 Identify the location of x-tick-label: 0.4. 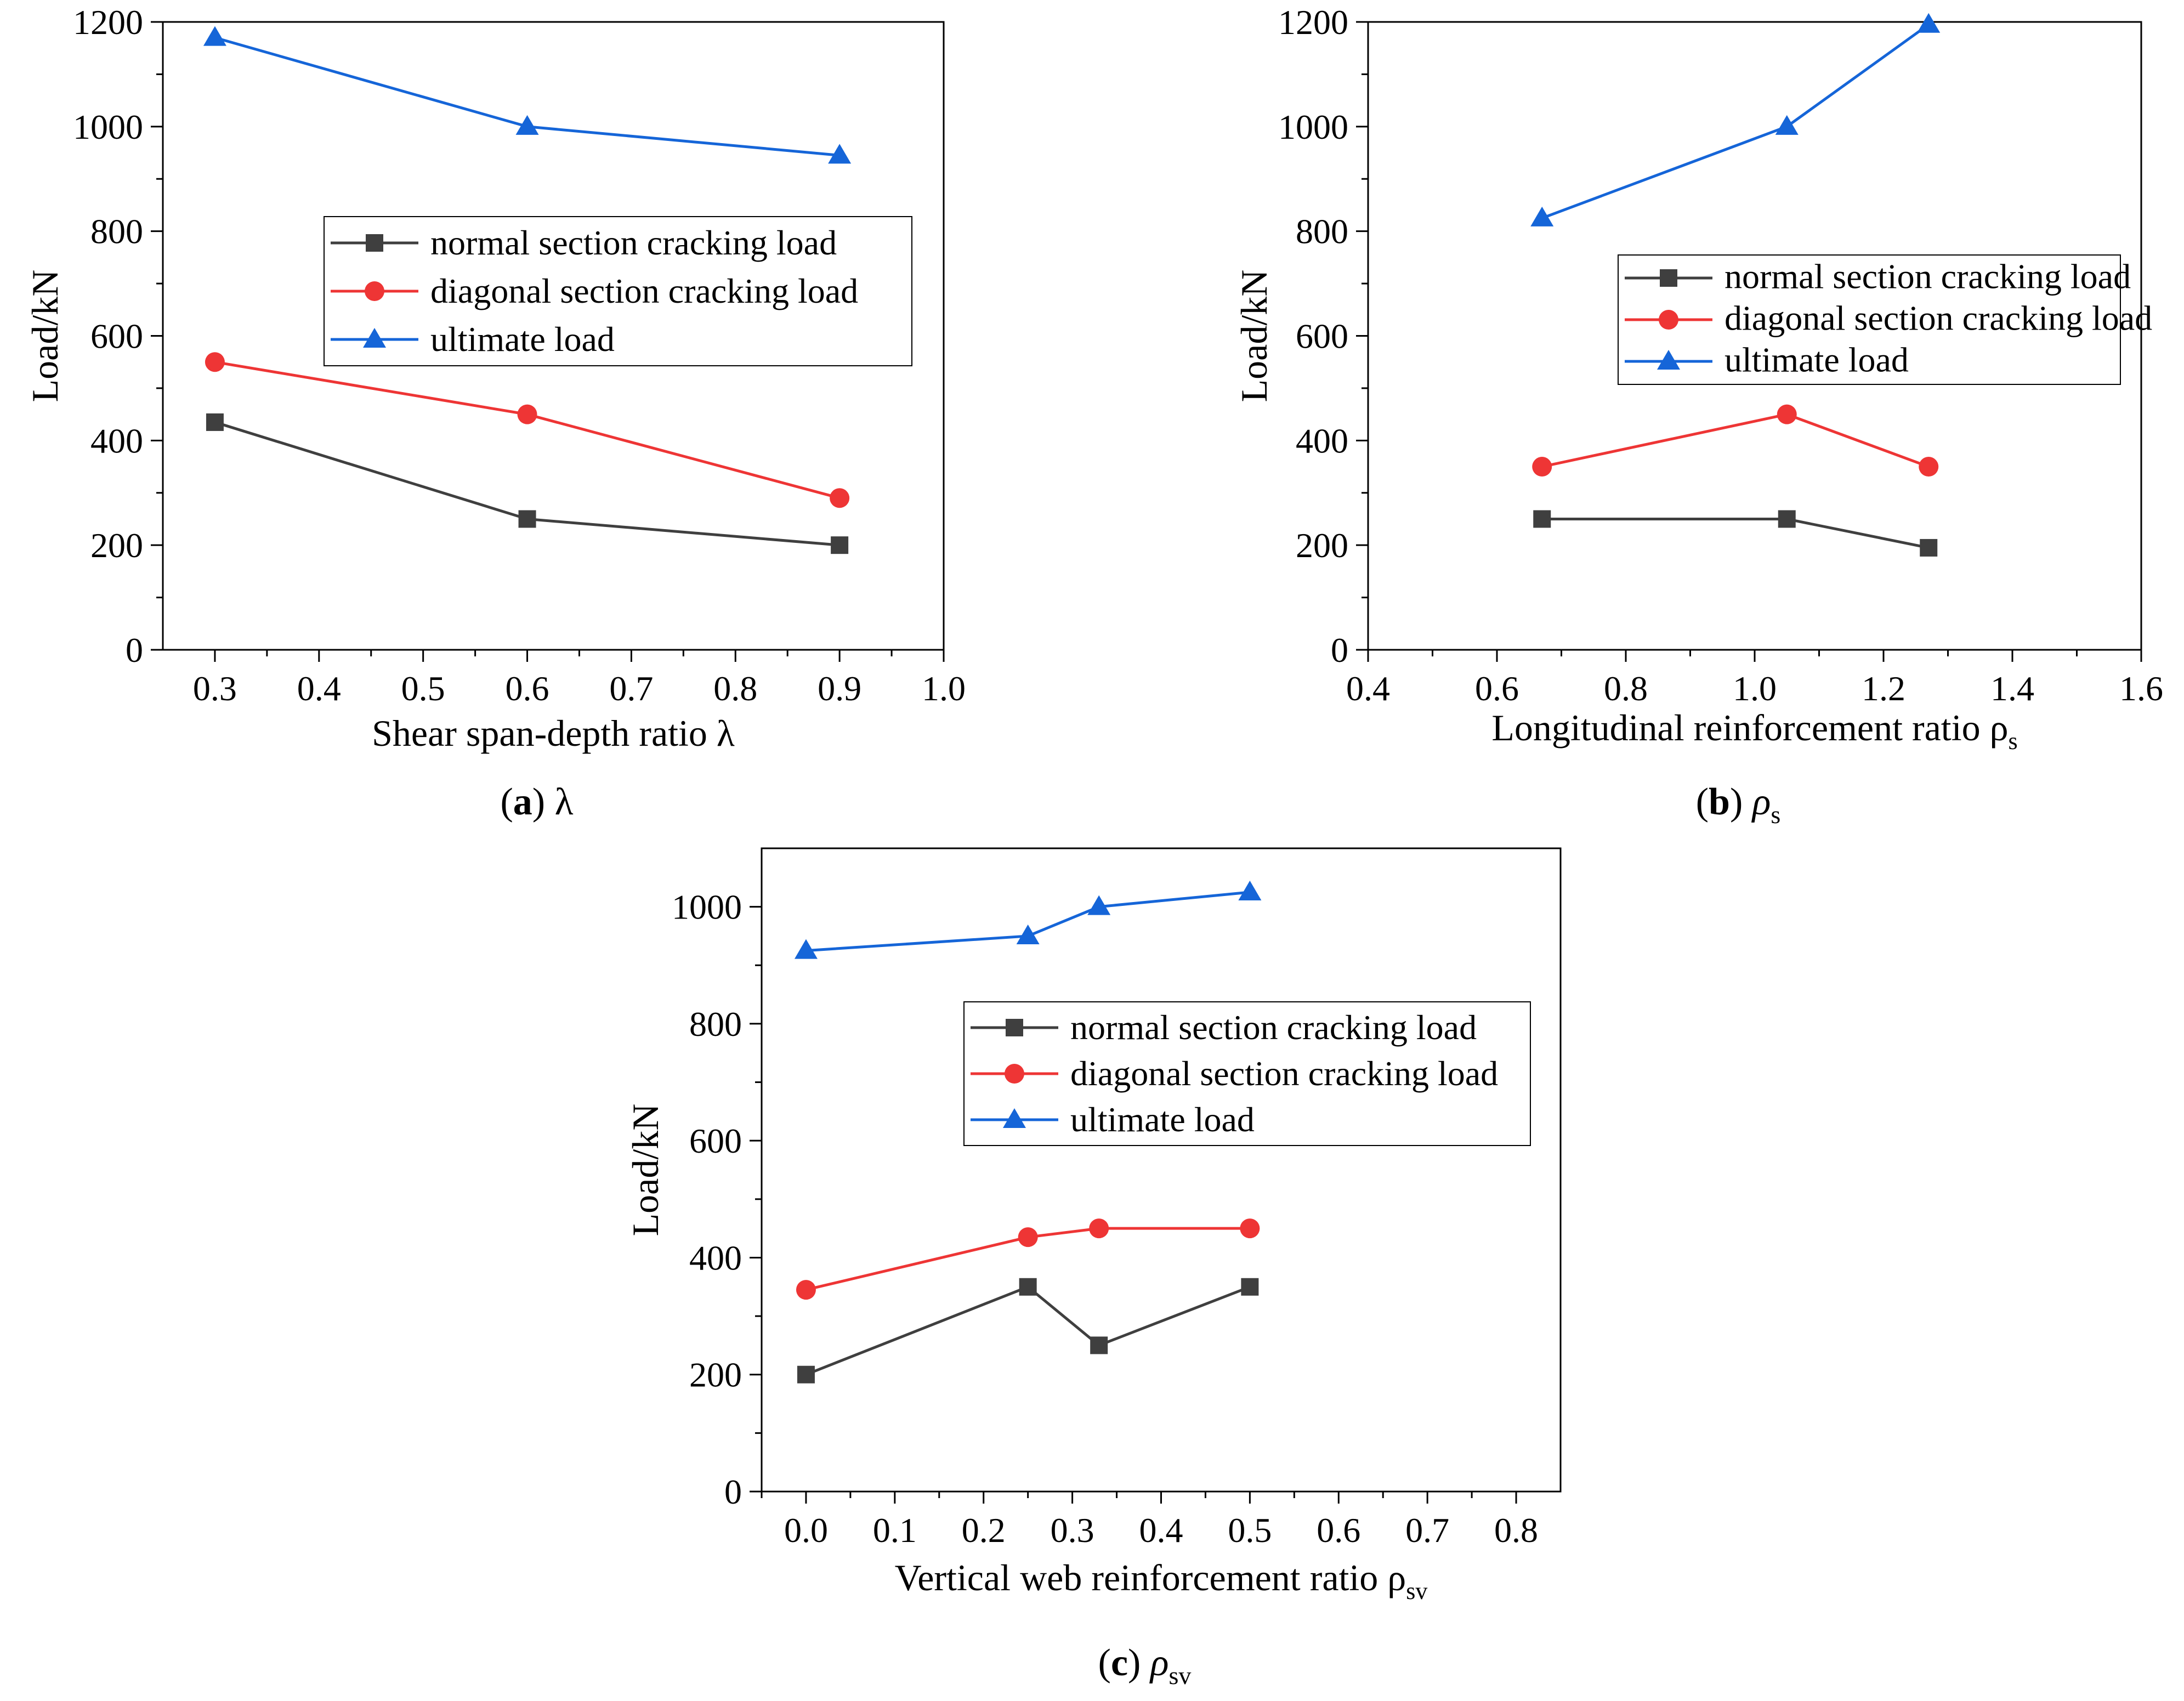
(319, 688).